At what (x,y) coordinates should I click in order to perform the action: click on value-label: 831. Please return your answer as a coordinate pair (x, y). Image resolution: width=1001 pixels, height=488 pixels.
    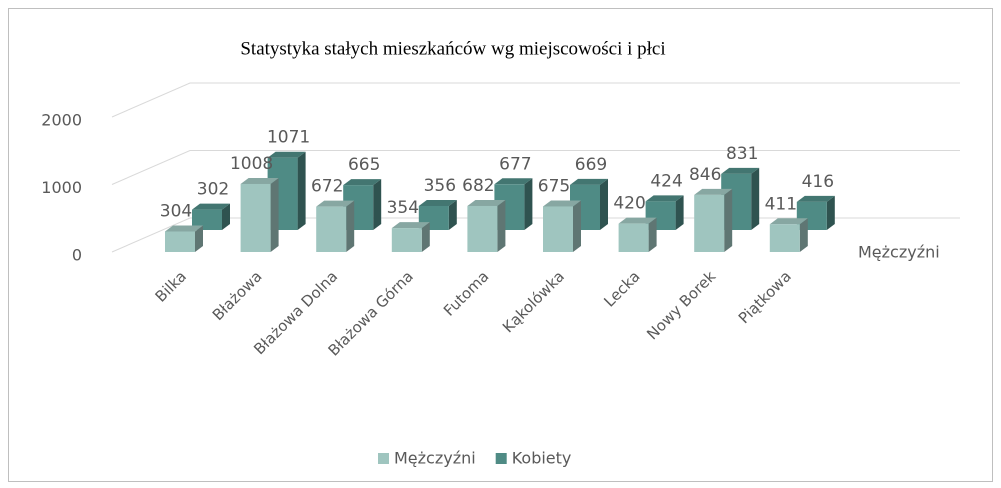
    Looking at the image, I should click on (742, 154).